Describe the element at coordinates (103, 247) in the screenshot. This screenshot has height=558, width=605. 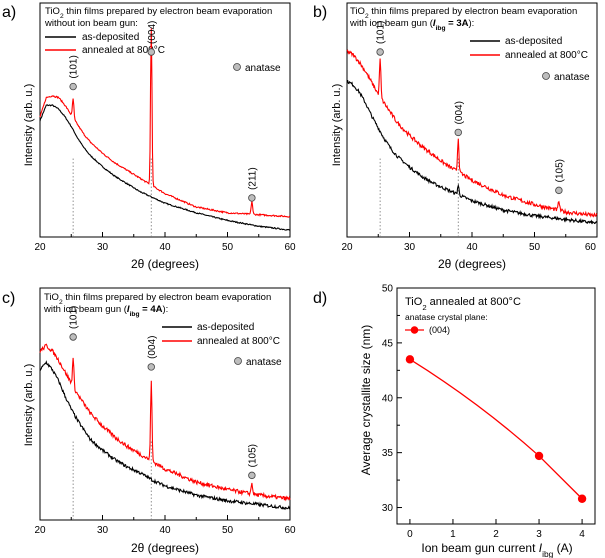
I see `panel-a-xtick: 30` at that location.